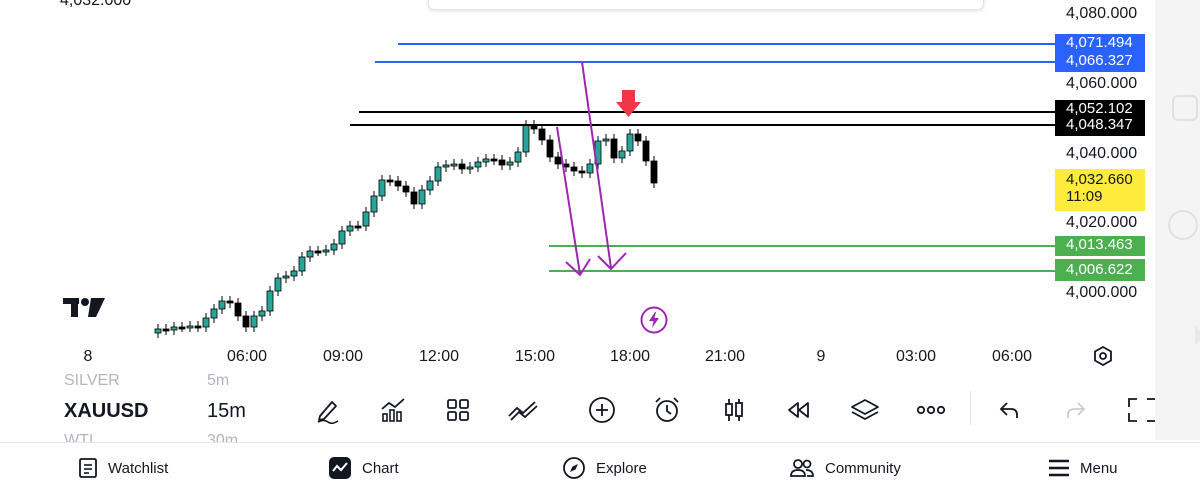 This screenshot has width=1200, height=492. What do you see at coordinates (458, 410) in the screenshot?
I see `templates-grid-icon` at bounding box center [458, 410].